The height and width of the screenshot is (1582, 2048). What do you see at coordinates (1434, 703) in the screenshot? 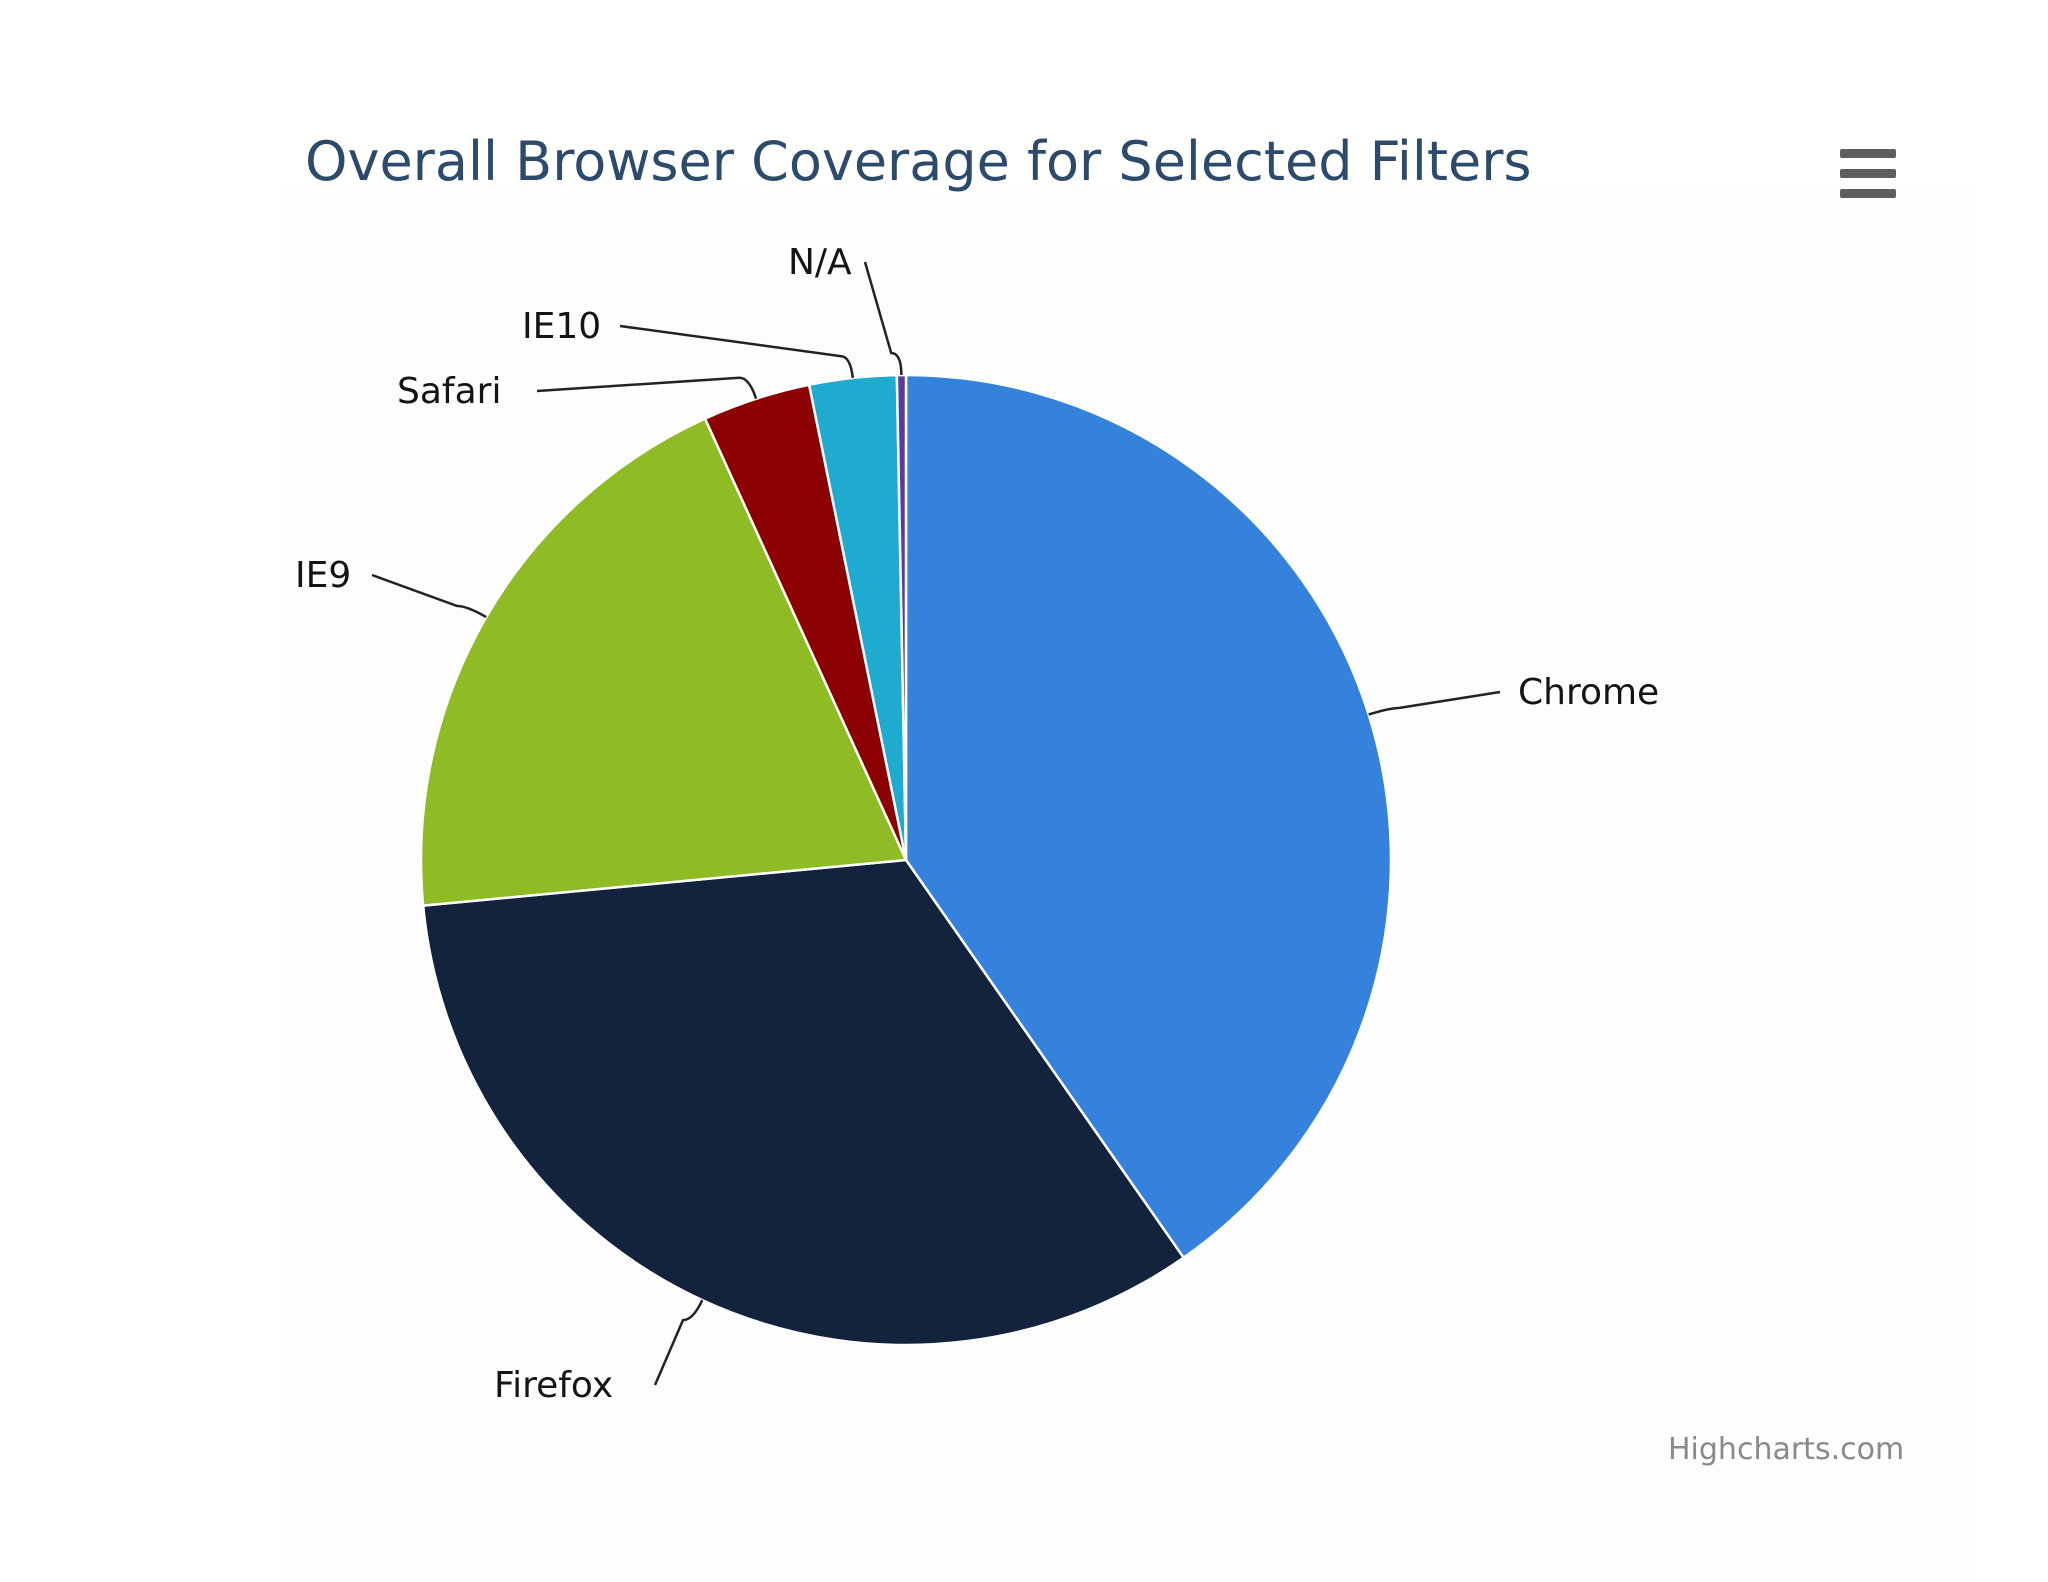
I see `connector-chrome` at bounding box center [1434, 703].